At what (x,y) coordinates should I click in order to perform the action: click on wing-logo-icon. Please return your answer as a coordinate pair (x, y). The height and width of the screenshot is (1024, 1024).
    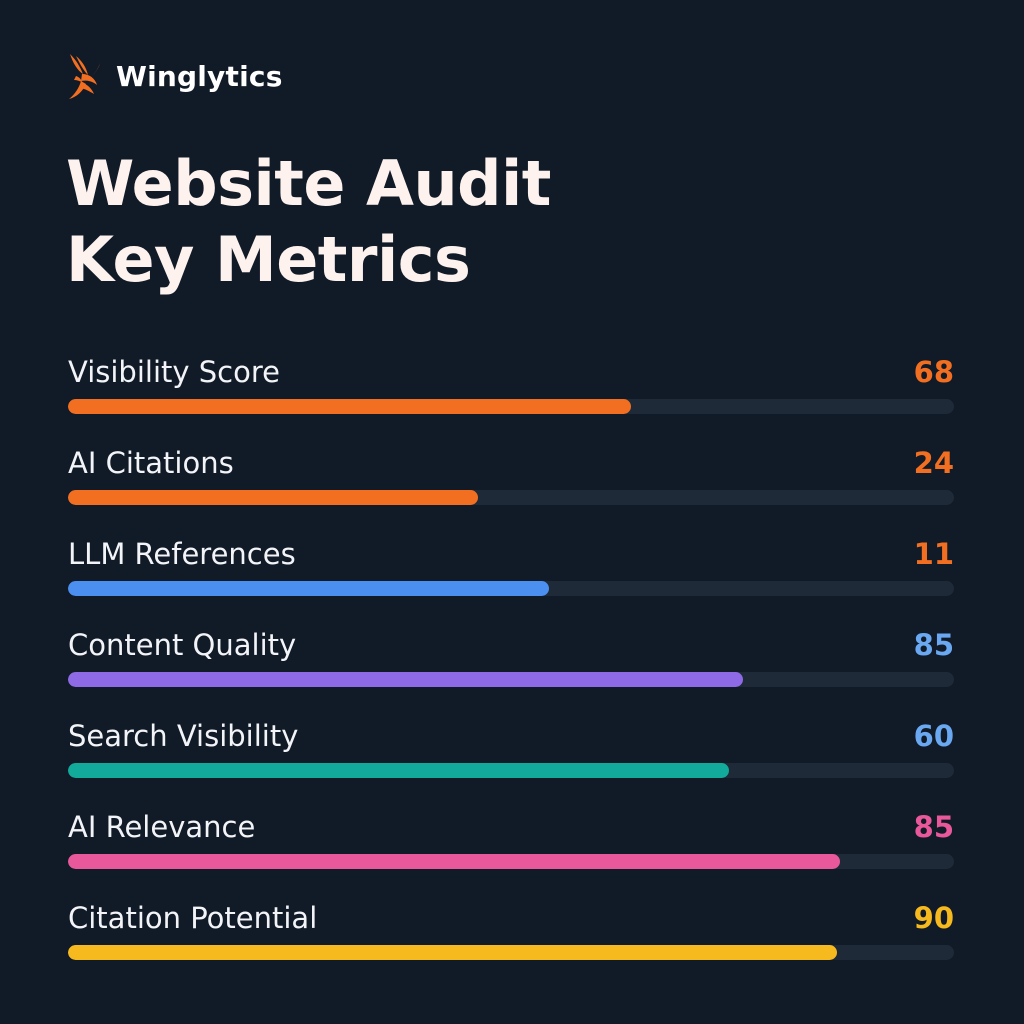
    Looking at the image, I should click on (84, 76).